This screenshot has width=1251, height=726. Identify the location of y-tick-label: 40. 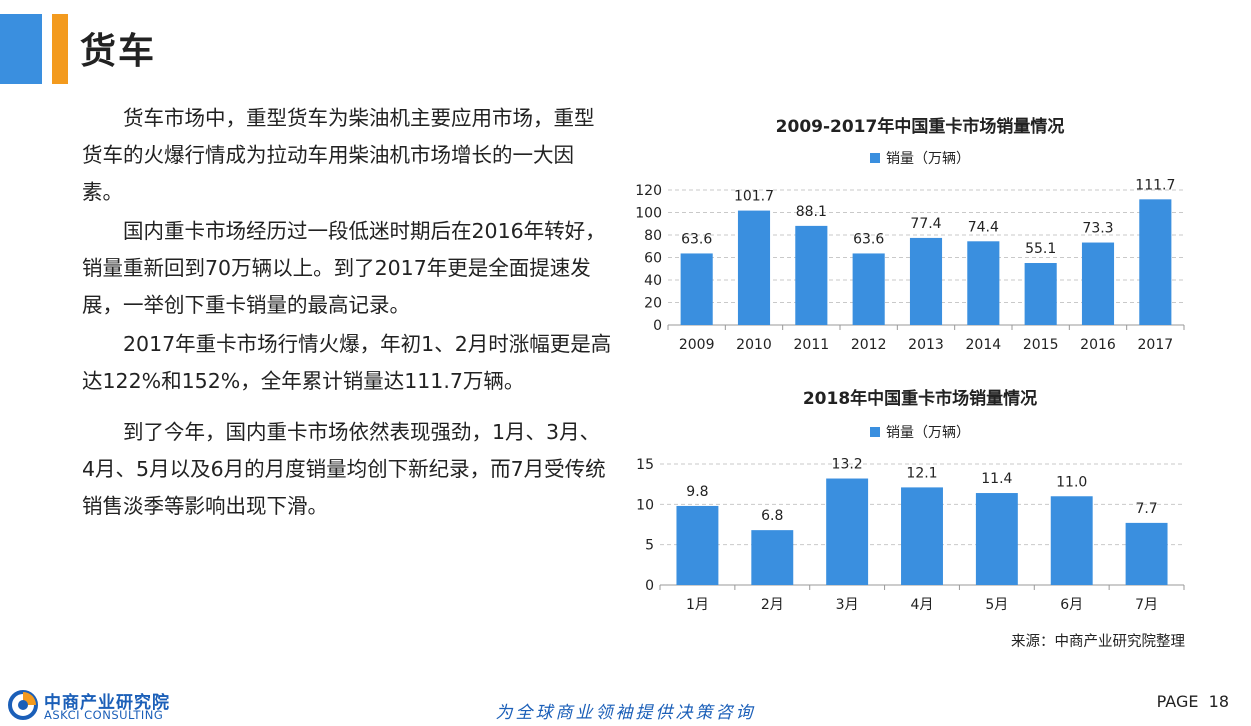
(653, 281).